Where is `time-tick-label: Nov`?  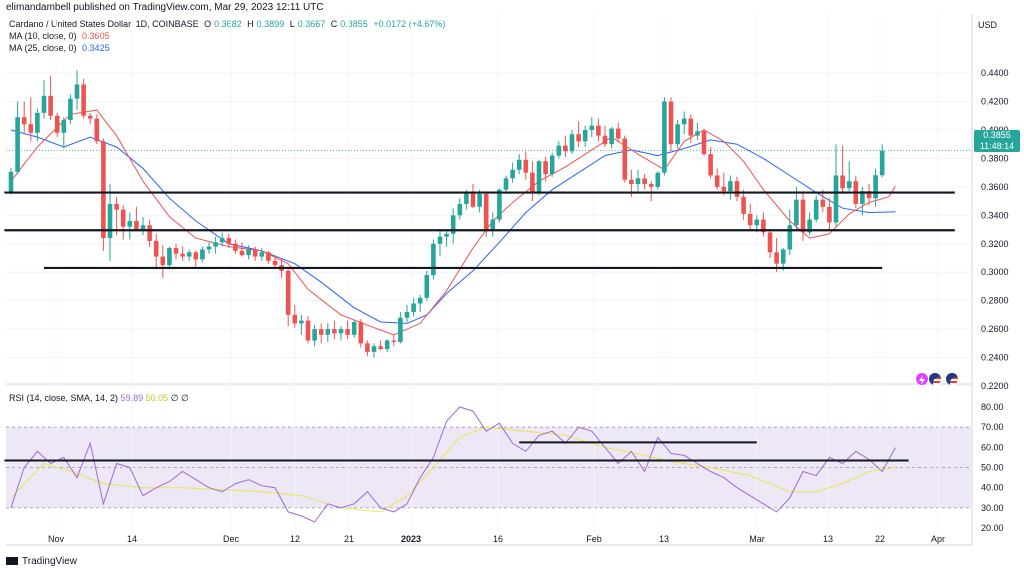
time-tick-label: Nov is located at coordinates (56, 539).